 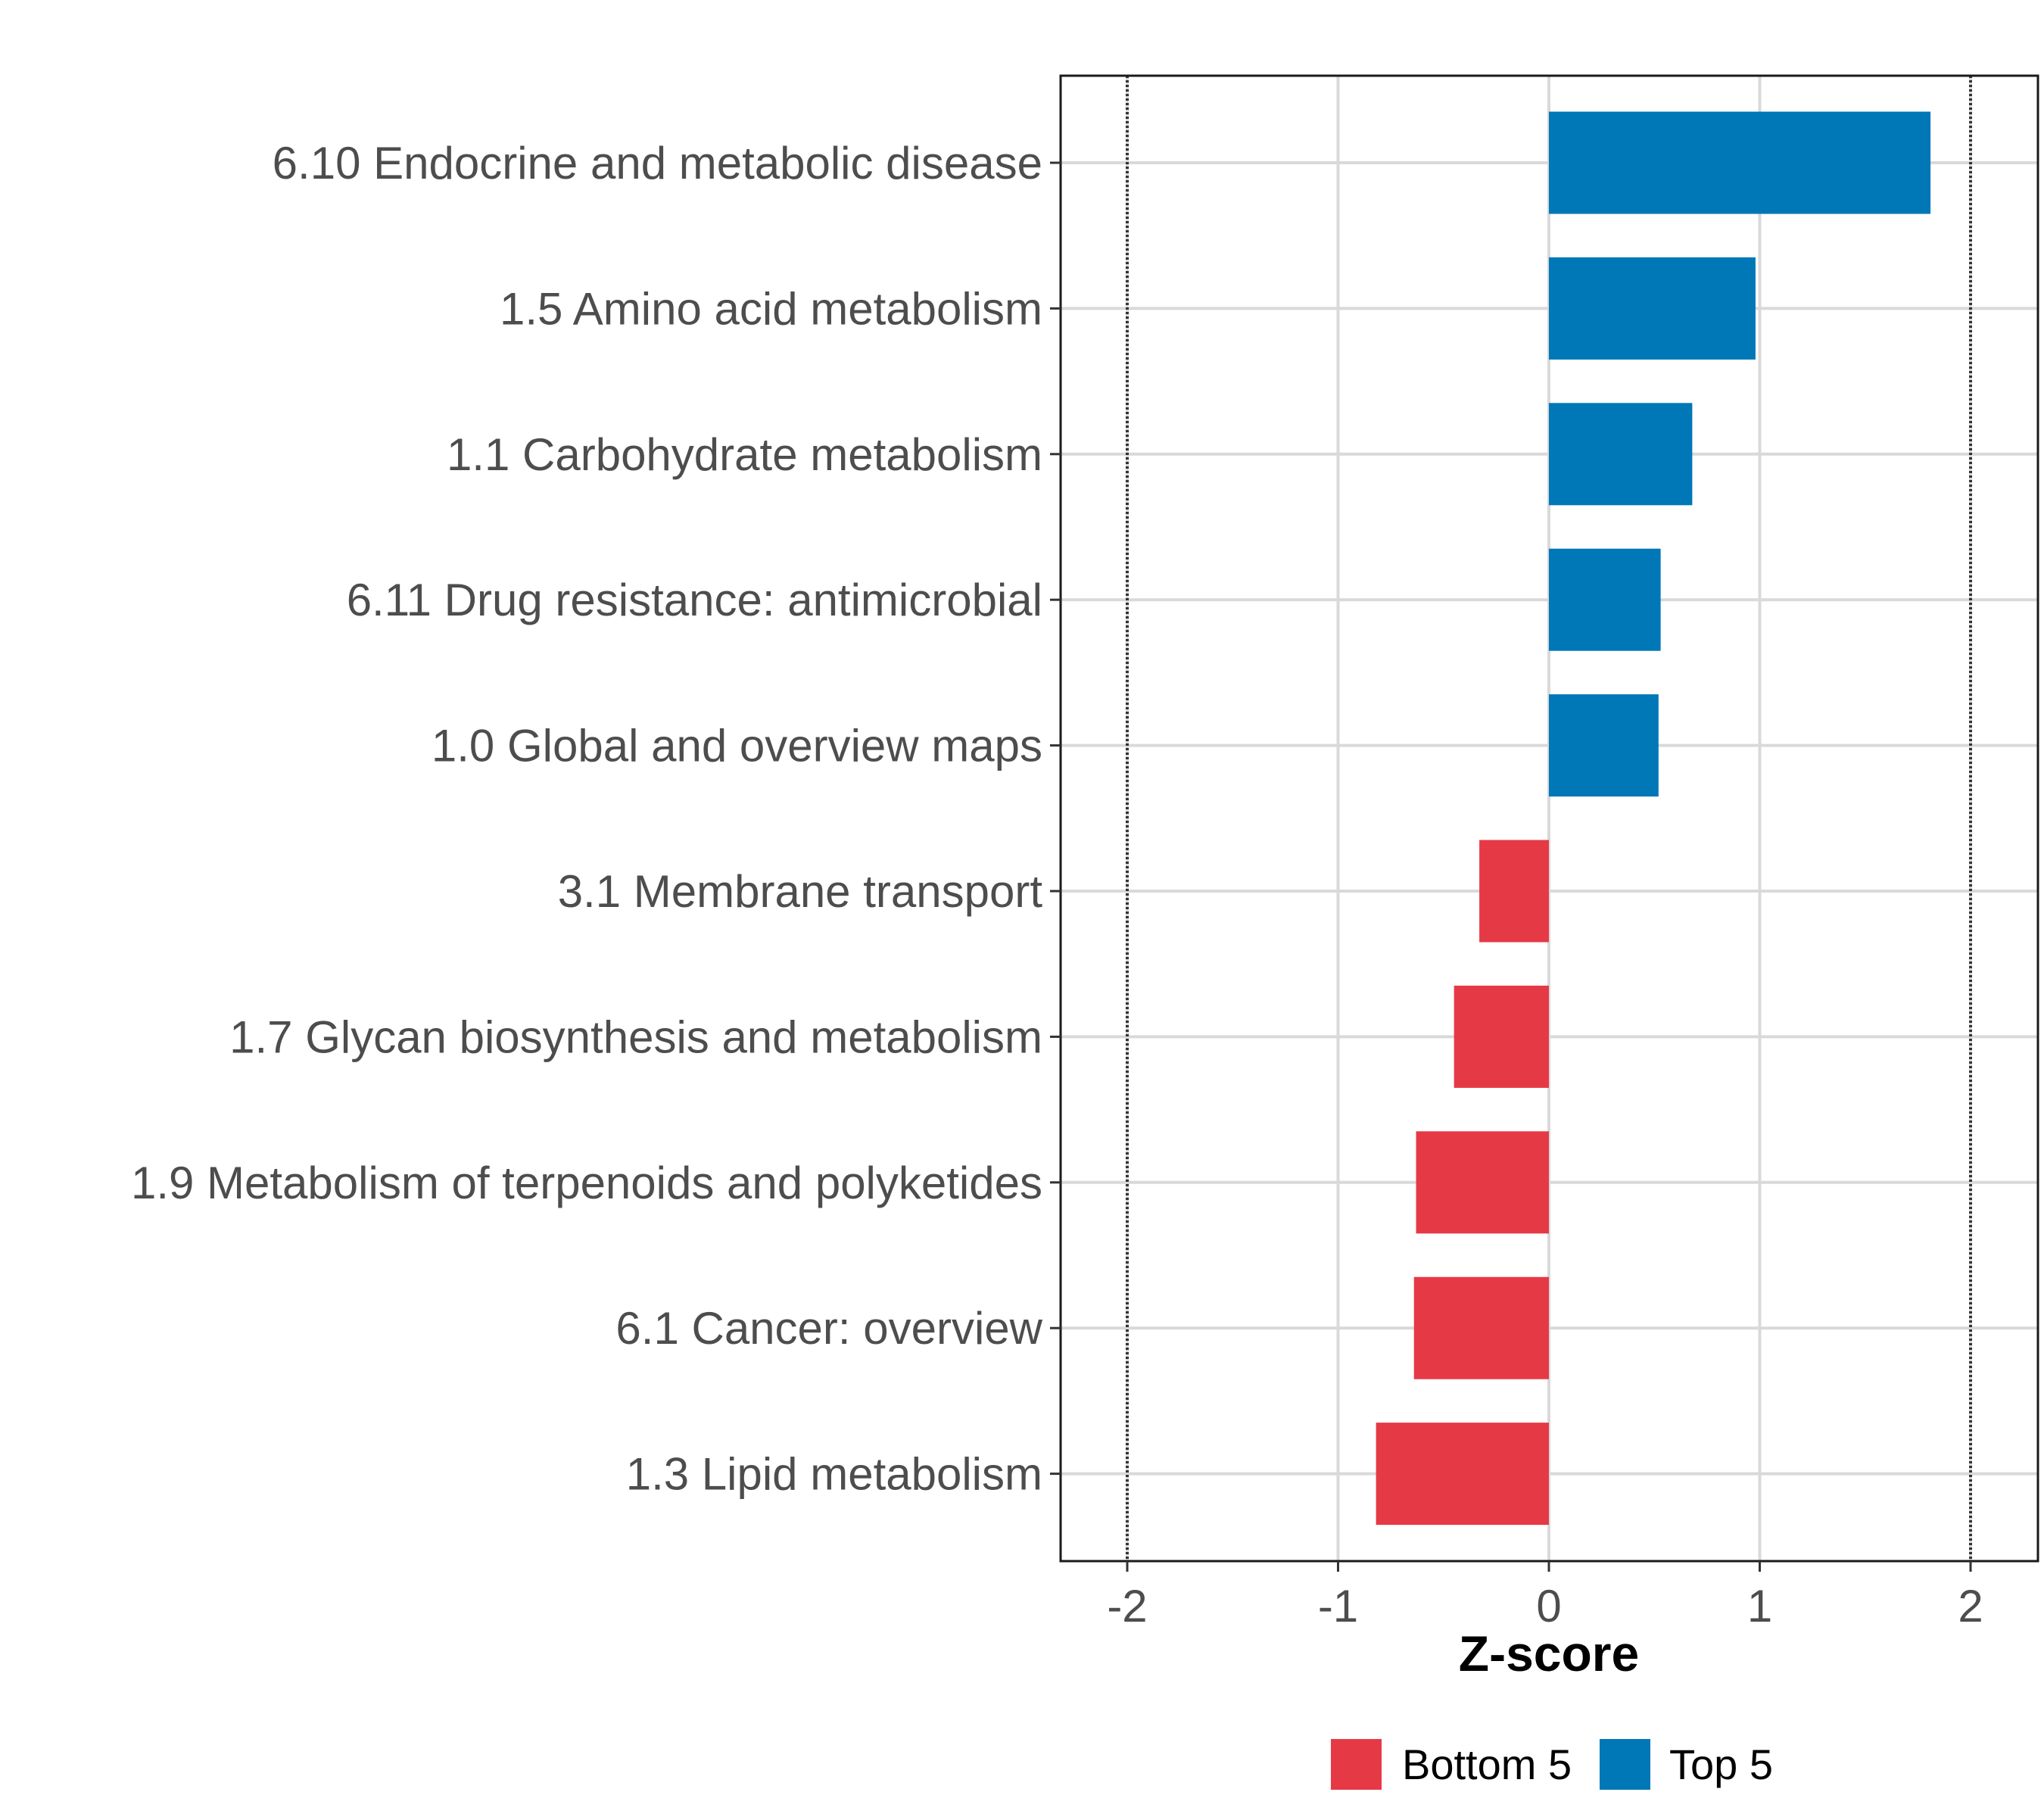 I want to click on x-axis-title: Z-score, so click(x=1549, y=1653).